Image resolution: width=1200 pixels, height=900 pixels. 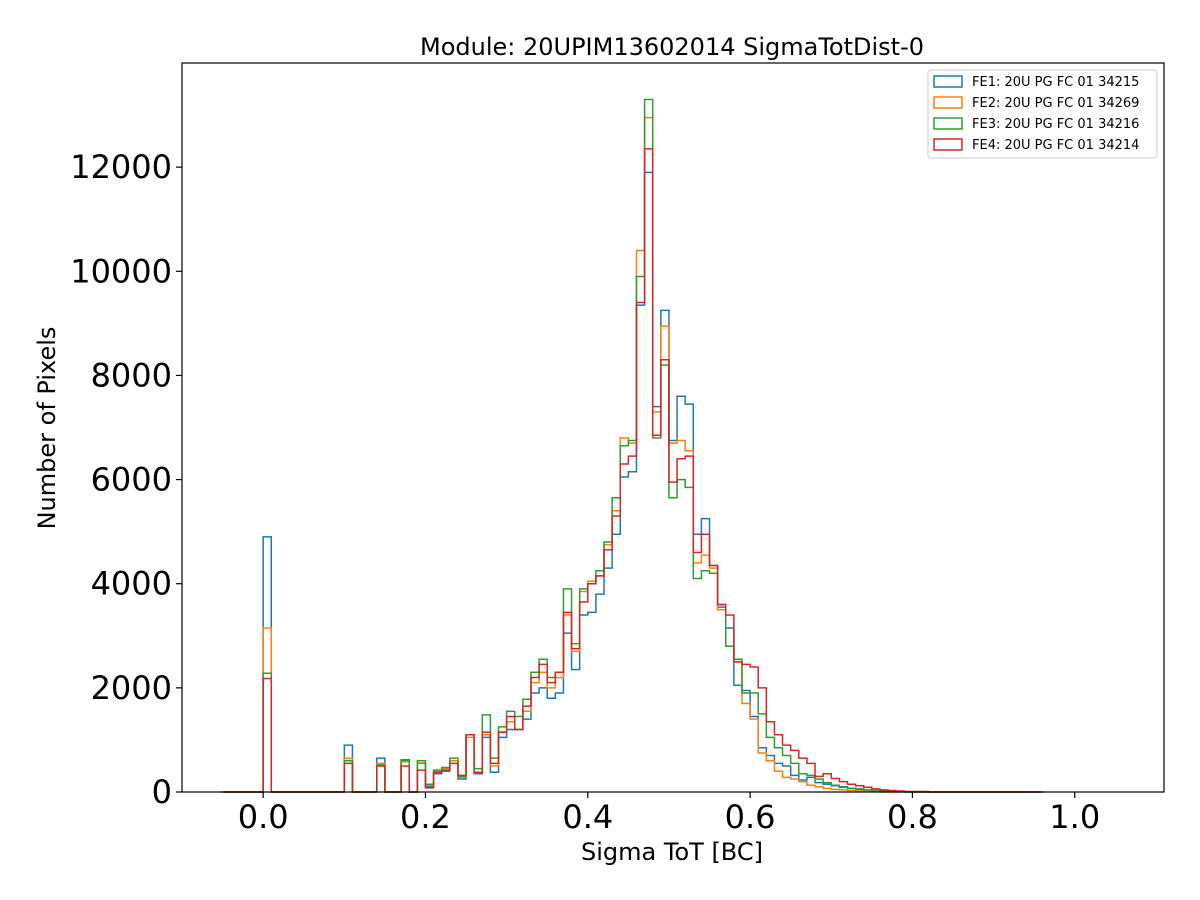 I want to click on y-axis: 0 2000 4000 6000 8000 10000 12000, so click(x=126, y=479).